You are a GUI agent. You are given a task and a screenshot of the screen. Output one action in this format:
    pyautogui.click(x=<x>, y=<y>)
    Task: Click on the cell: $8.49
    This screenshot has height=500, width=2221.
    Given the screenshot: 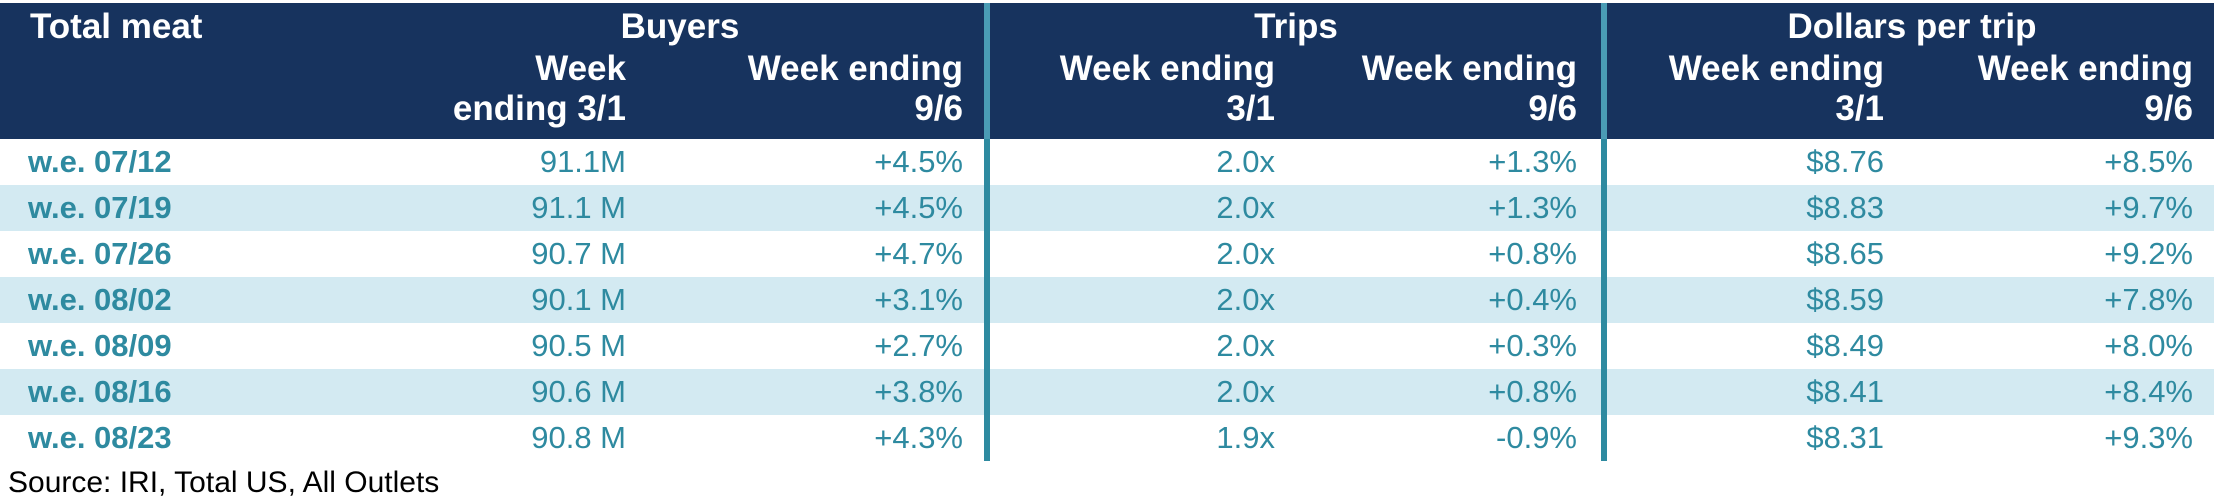 What is the action you would take?
    pyautogui.click(x=1845, y=345)
    